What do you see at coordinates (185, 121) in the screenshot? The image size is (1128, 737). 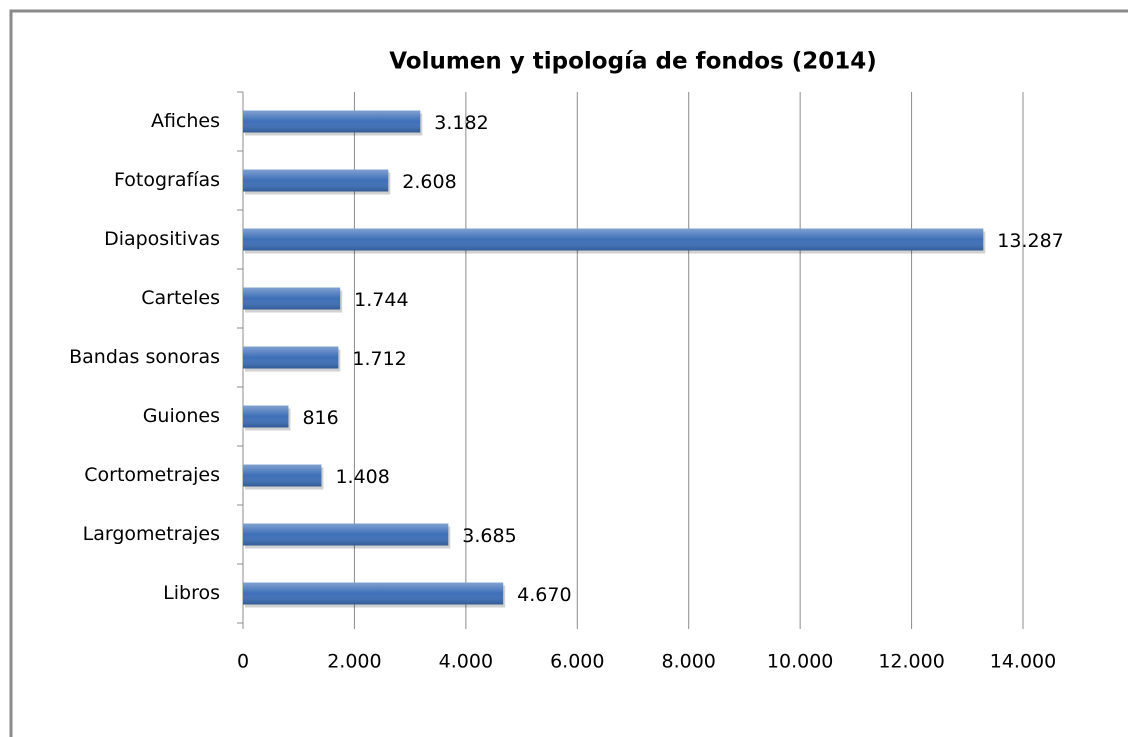 I see `y-tick-label: Afiches` at bounding box center [185, 121].